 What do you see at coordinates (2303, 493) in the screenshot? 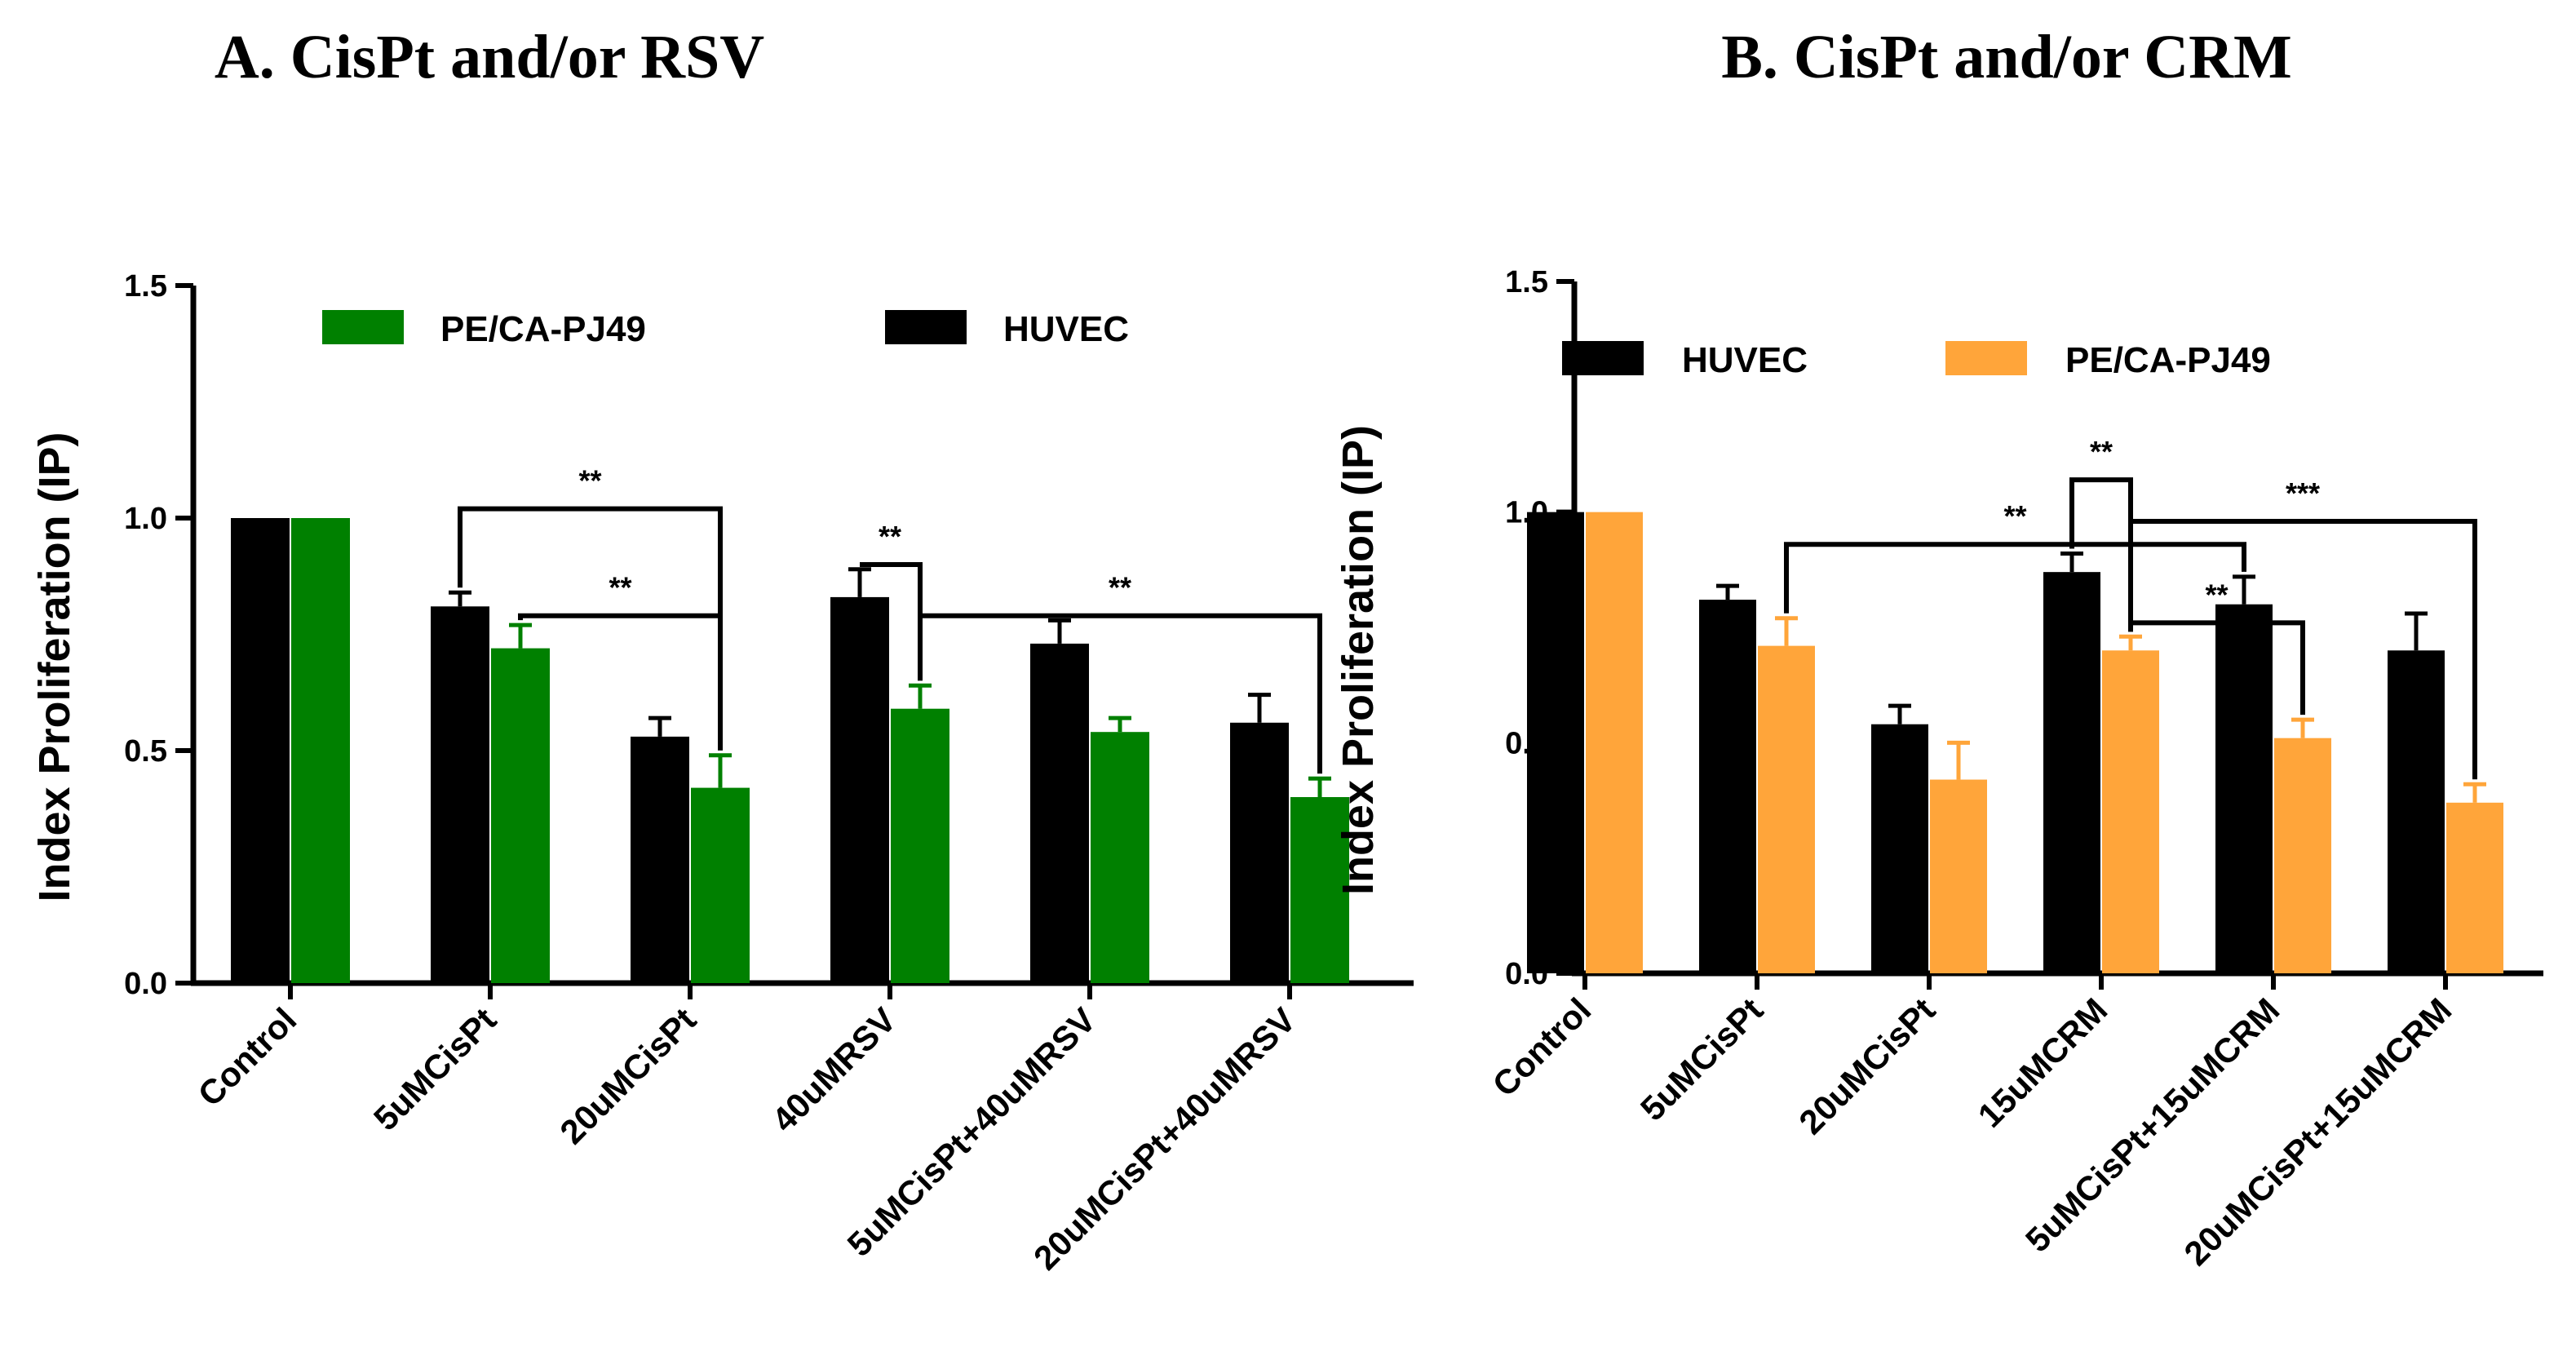
I see `significance-label: ***` at bounding box center [2303, 493].